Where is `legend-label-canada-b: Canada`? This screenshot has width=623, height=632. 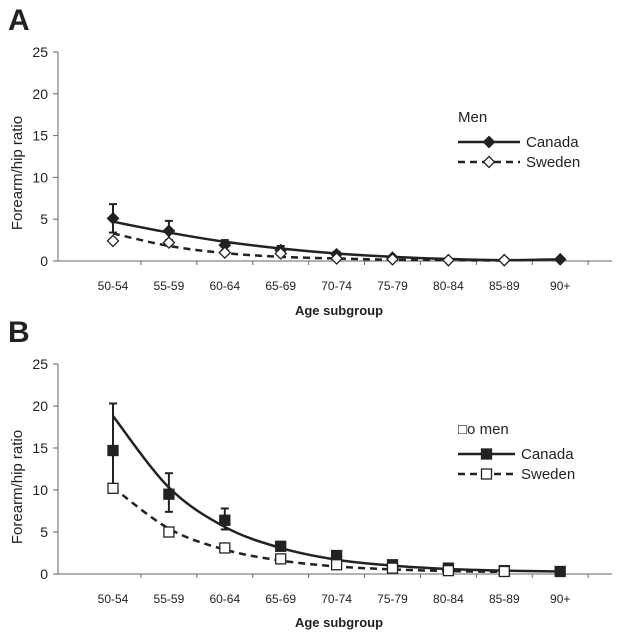
legend-label-canada-b: Canada is located at coordinates (547, 454).